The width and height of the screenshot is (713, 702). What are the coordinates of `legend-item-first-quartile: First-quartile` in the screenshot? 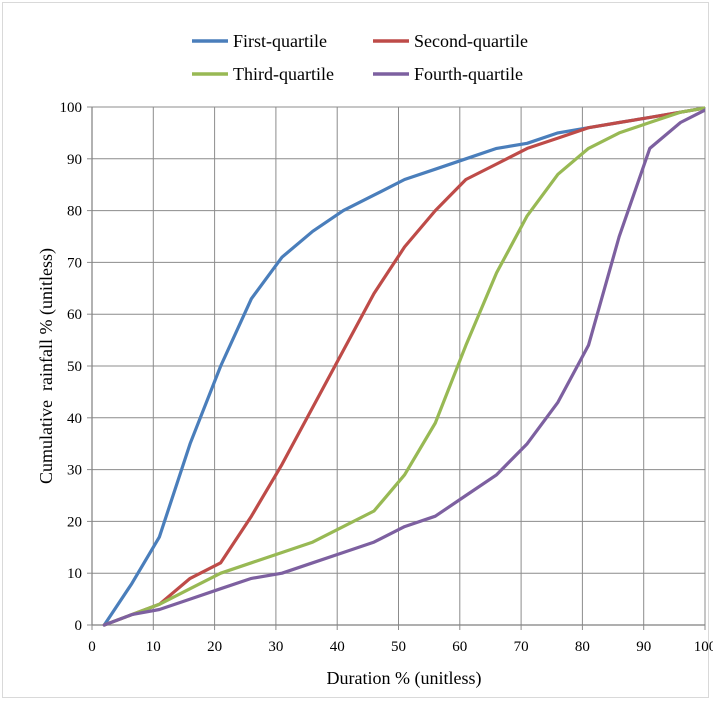 It's located at (259, 41).